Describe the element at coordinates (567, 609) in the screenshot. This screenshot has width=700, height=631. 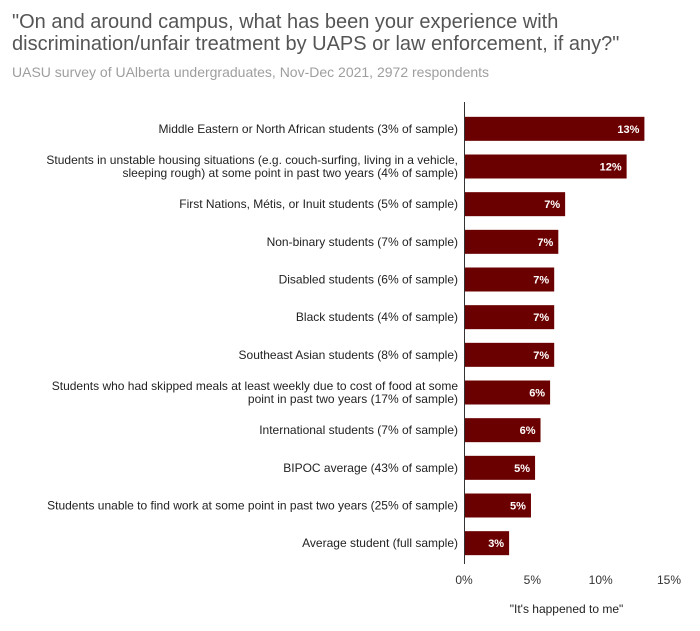
I see `x-axis-label: "It's happened to me"` at that location.